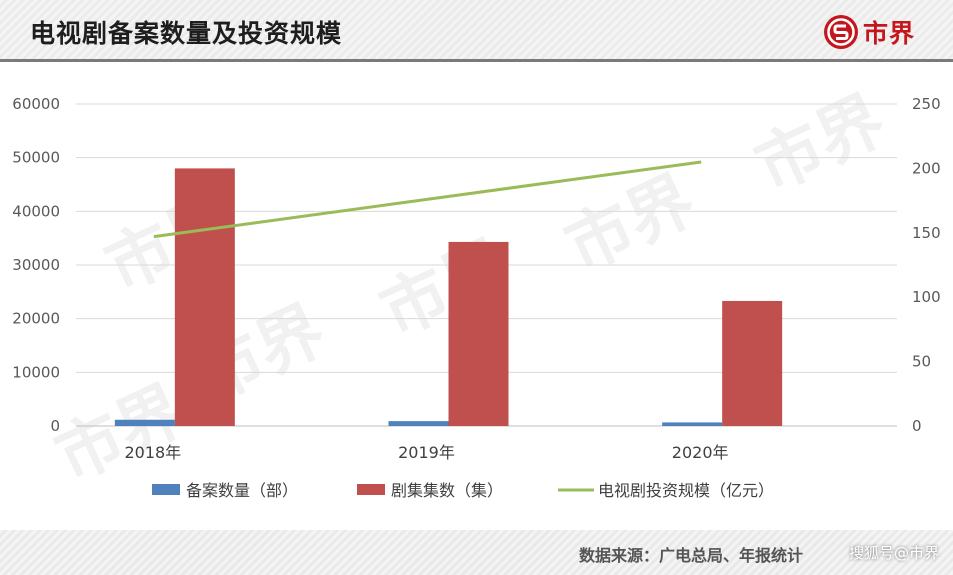 This screenshot has height=575, width=953. Describe the element at coordinates (700, 452) in the screenshot. I see `x-tick-label: 2020年` at that location.